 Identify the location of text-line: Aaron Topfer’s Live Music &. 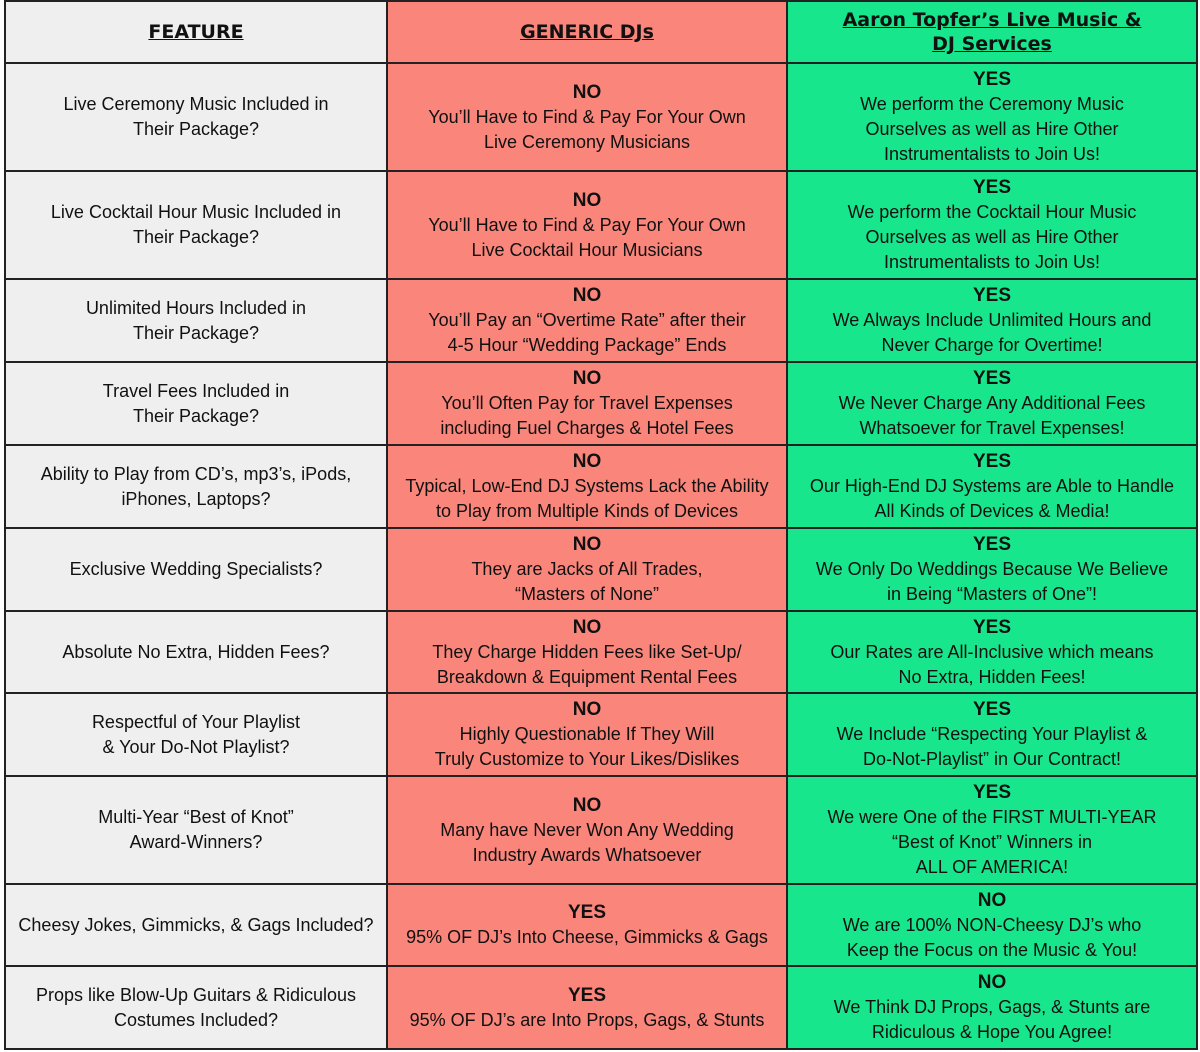
(992, 20).